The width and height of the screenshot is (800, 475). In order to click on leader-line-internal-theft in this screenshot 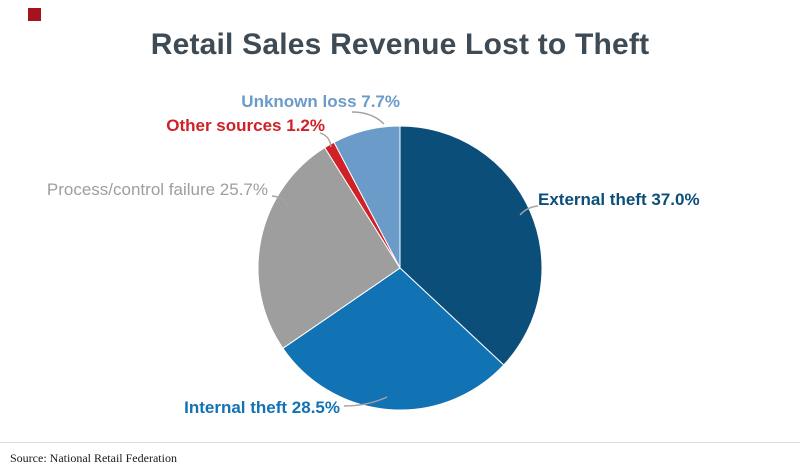, I will do `click(365, 401)`.